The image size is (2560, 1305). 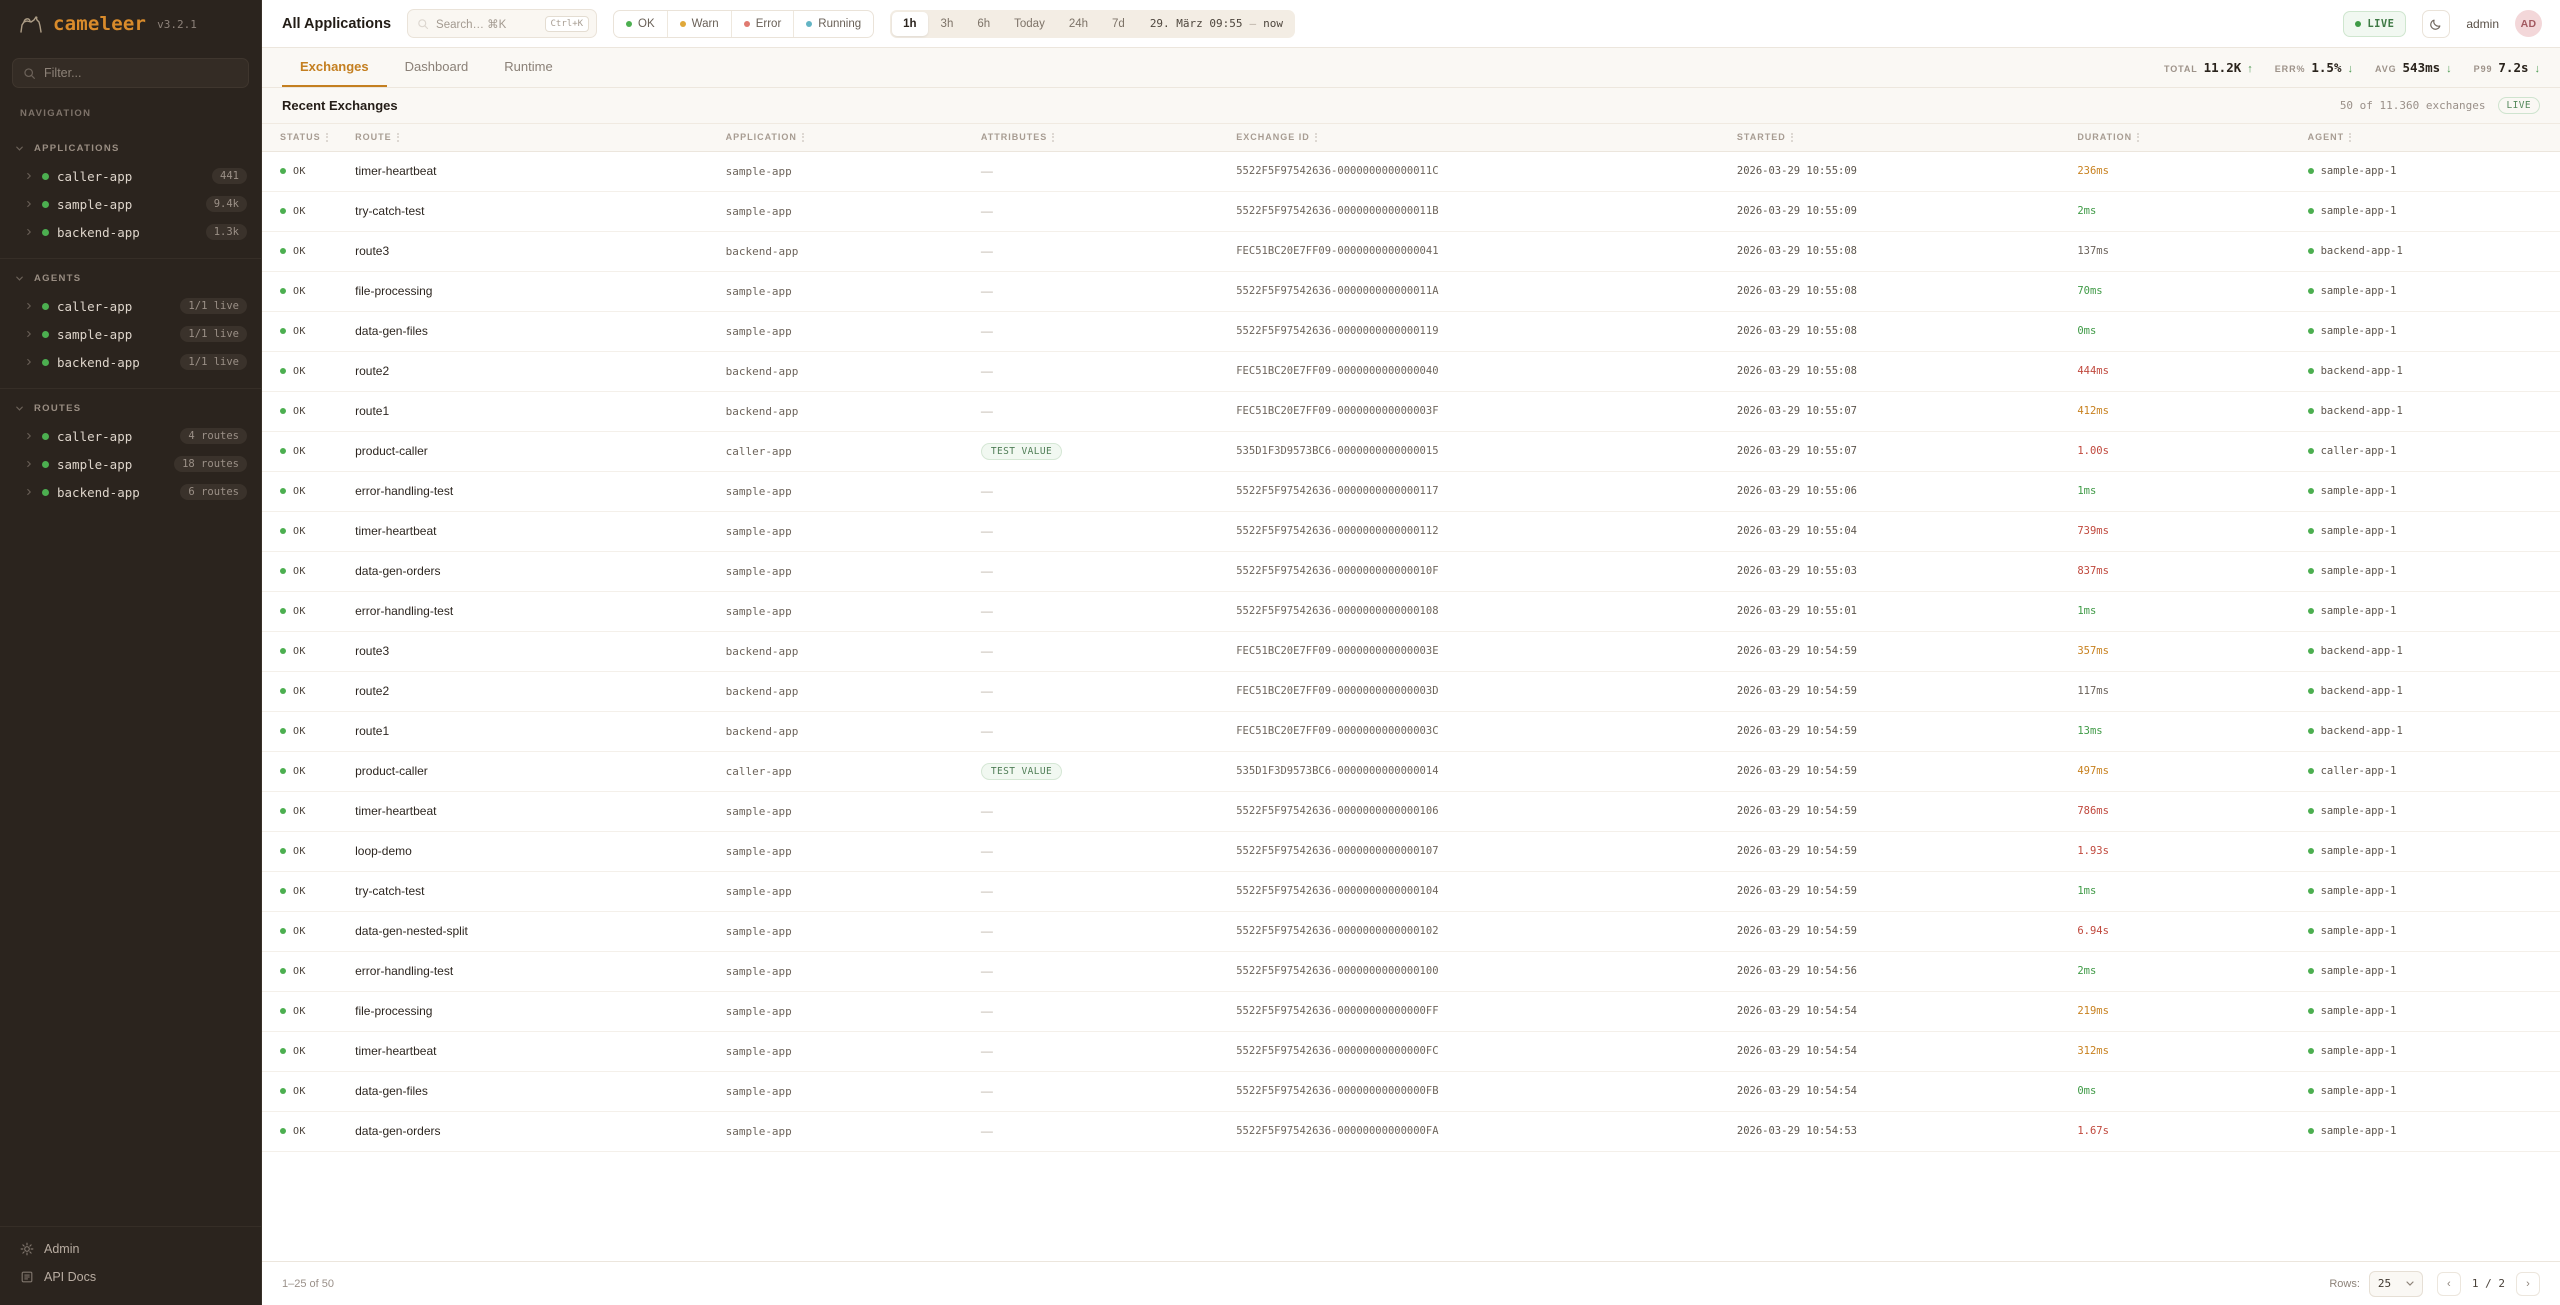 I want to click on sidebar-item-applications-caller-app: caller-app 441, so click(x=130, y=176).